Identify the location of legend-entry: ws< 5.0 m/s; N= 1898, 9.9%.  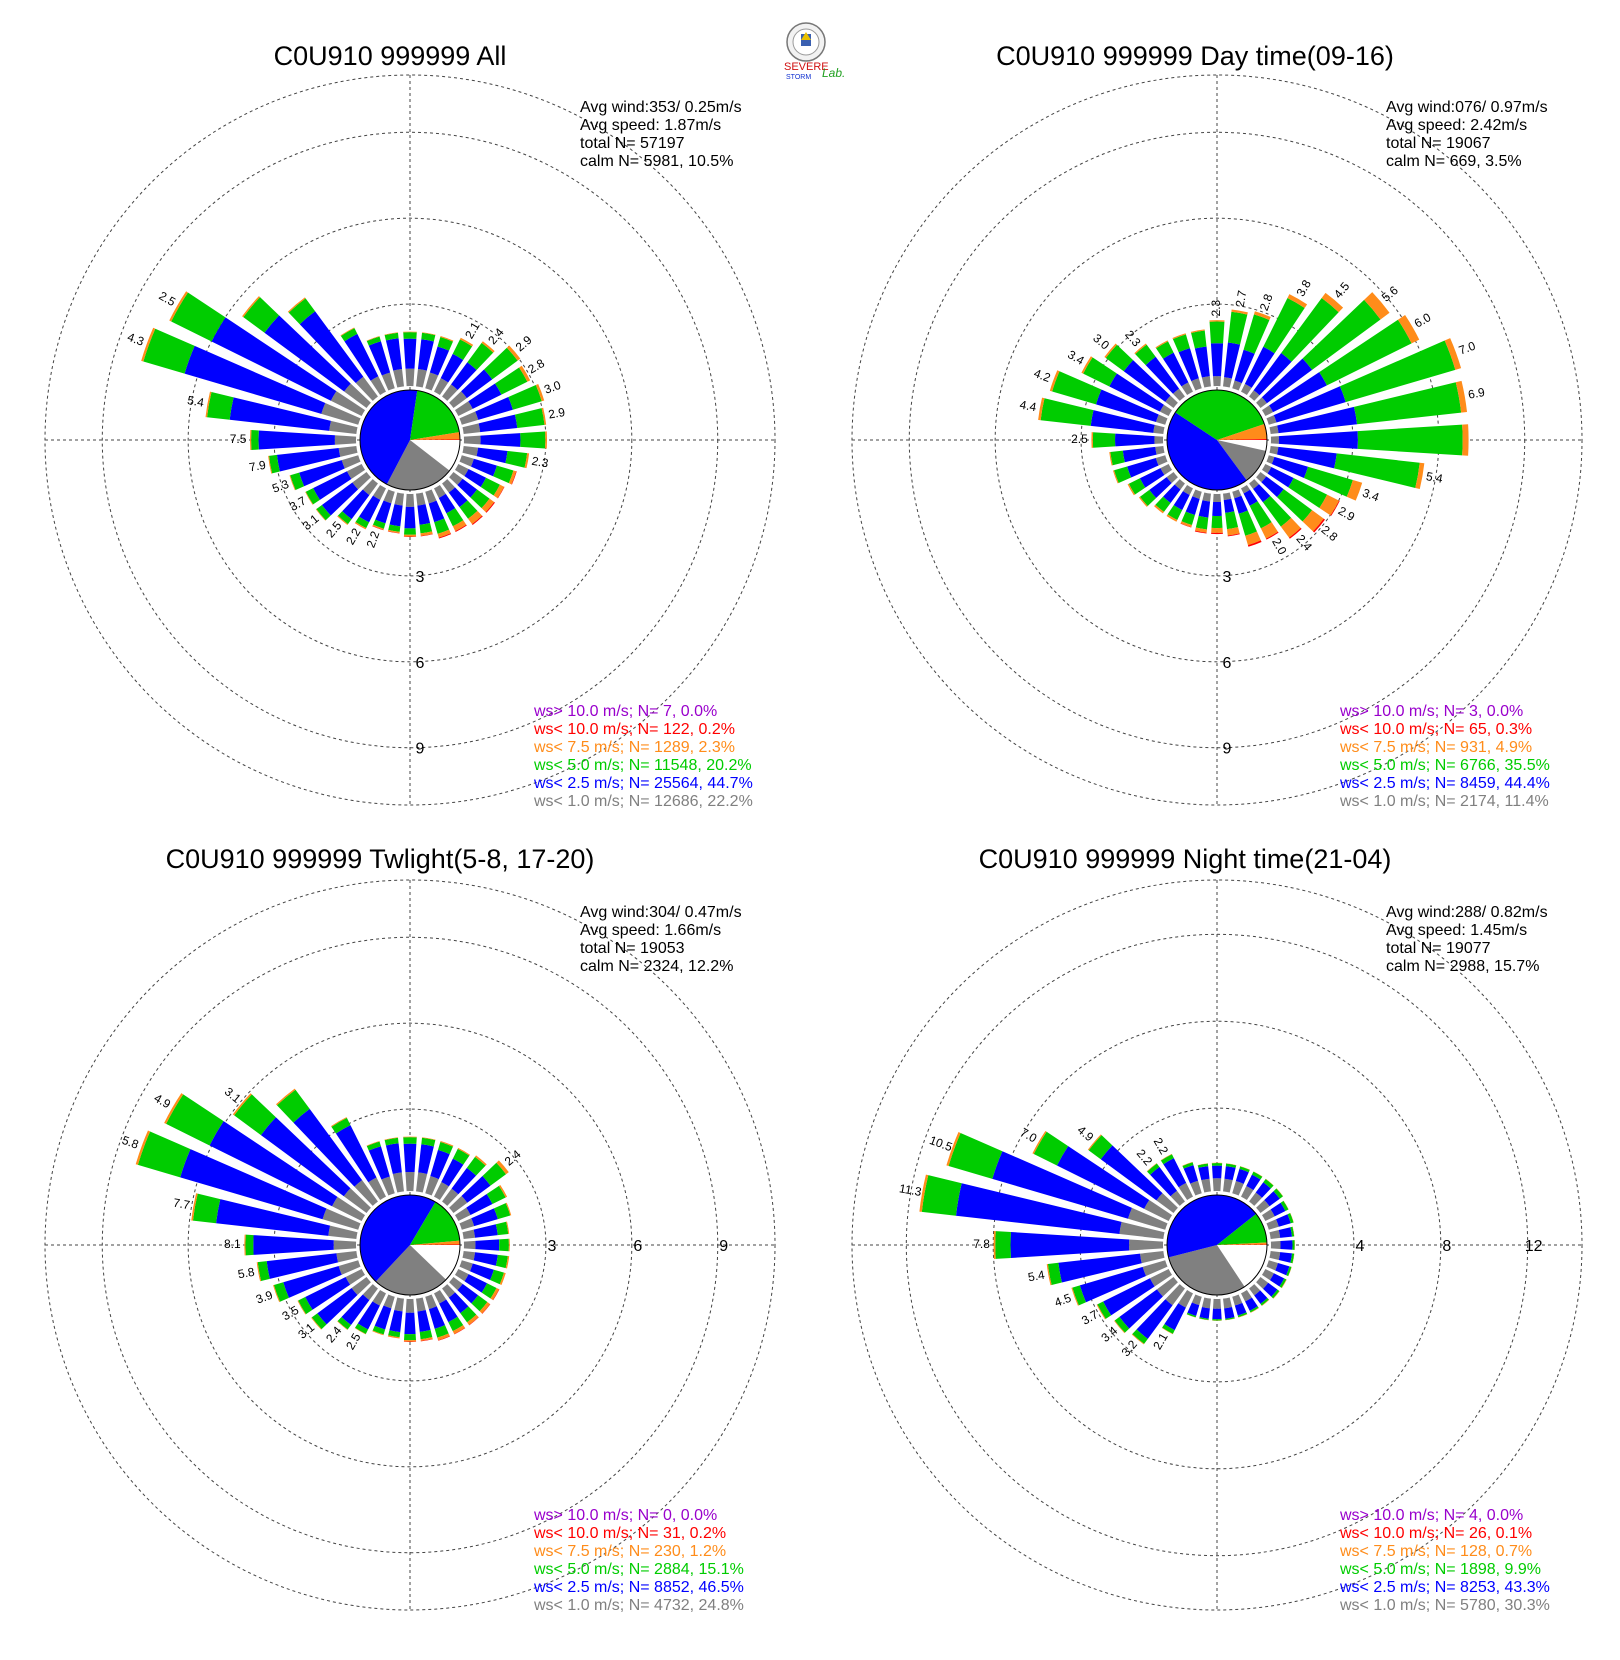
(1440, 1569).